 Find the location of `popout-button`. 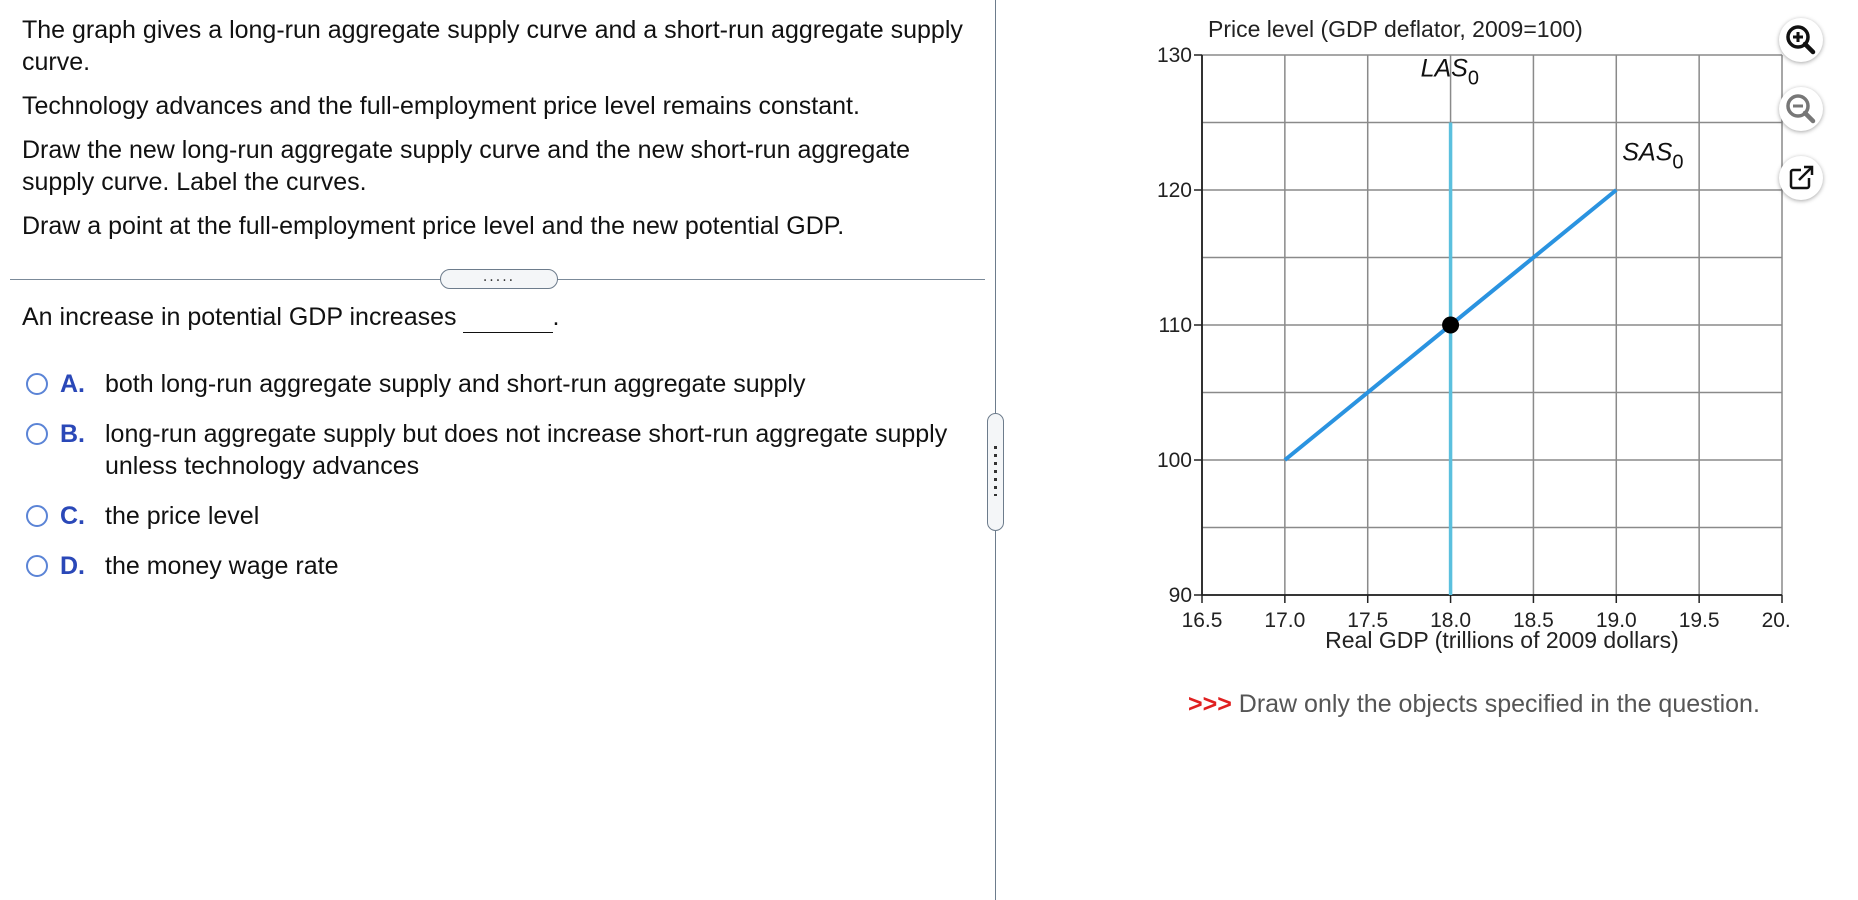

popout-button is located at coordinates (1801, 178).